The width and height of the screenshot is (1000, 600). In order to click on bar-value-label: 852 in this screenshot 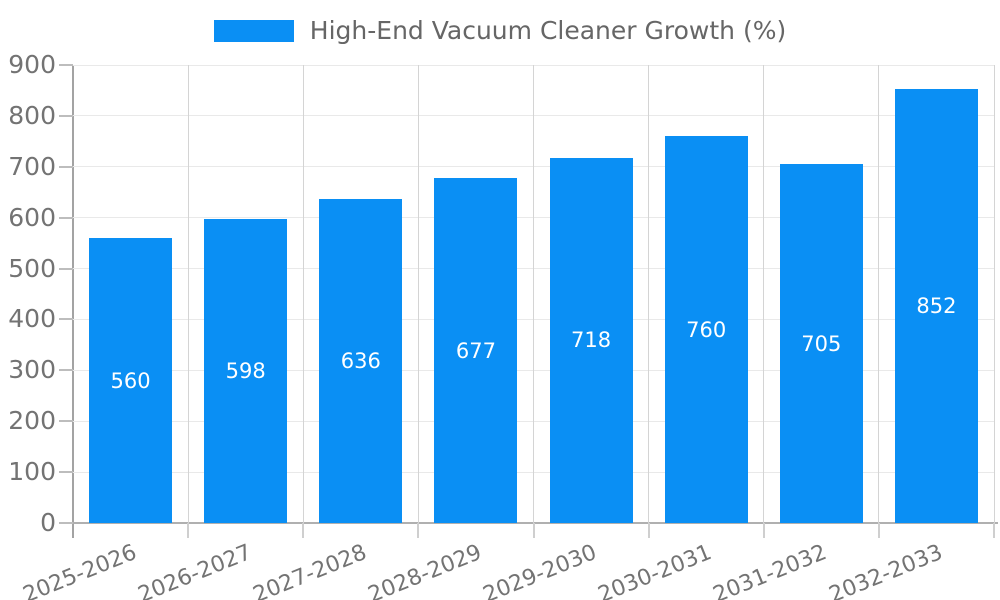, I will do `click(936, 306)`.